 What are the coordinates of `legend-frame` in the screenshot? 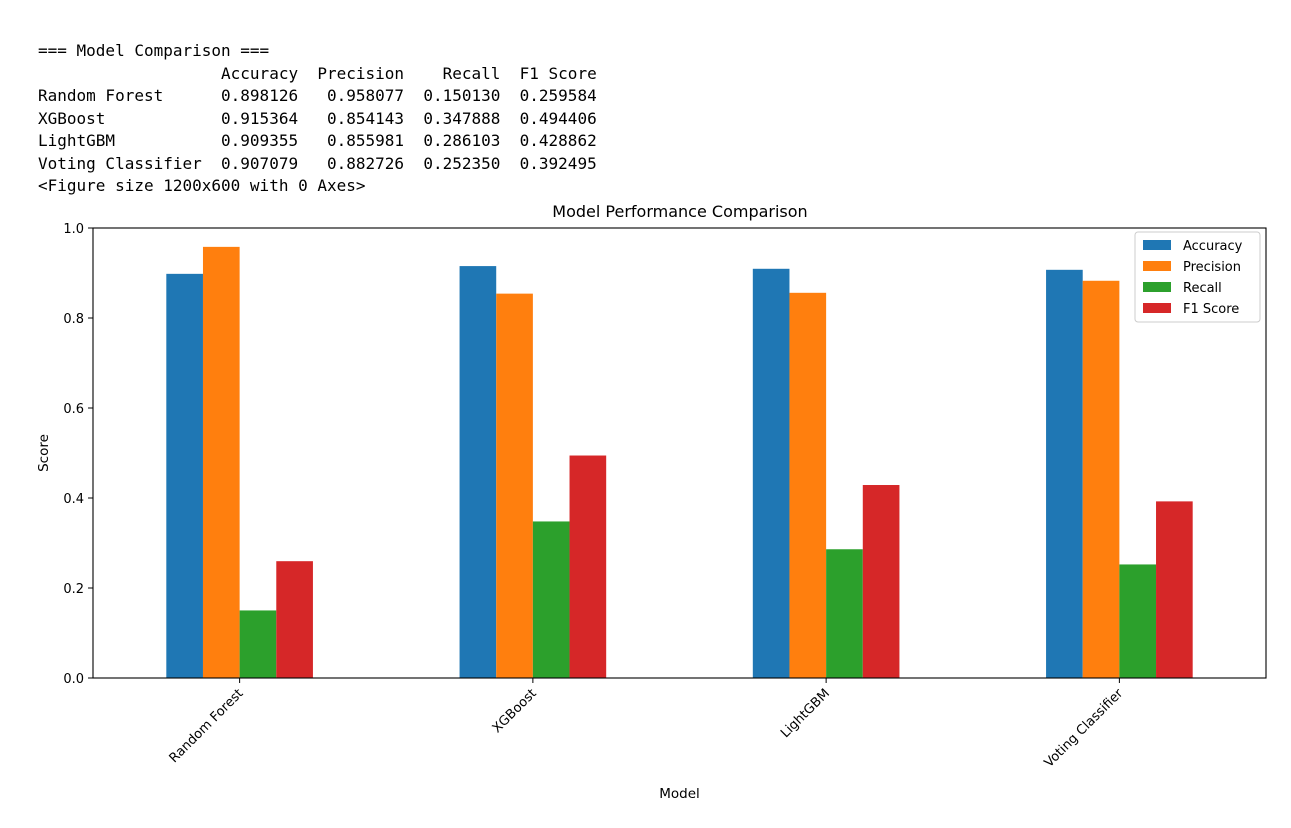 It's located at (1197, 277).